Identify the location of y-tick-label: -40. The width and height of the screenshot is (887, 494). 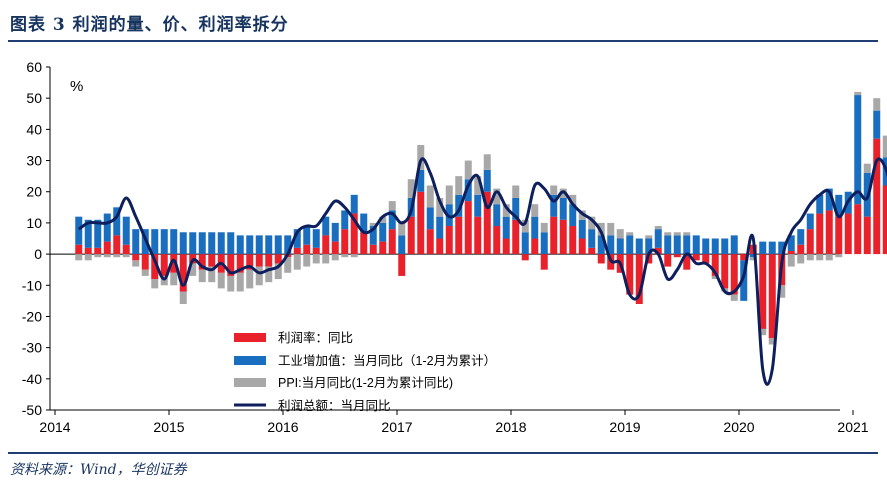
(32, 379).